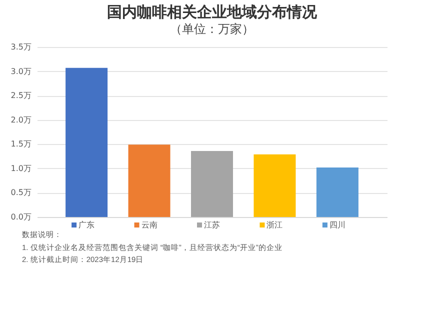  Describe the element at coordinates (212, 225) in the screenshot. I see `x-tick-label: 江苏` at that location.